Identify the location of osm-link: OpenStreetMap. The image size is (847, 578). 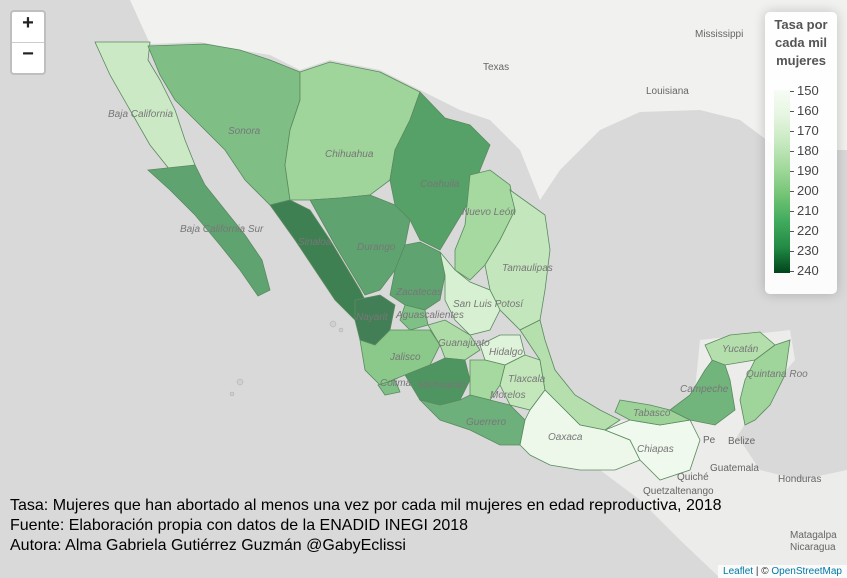
(806, 571).